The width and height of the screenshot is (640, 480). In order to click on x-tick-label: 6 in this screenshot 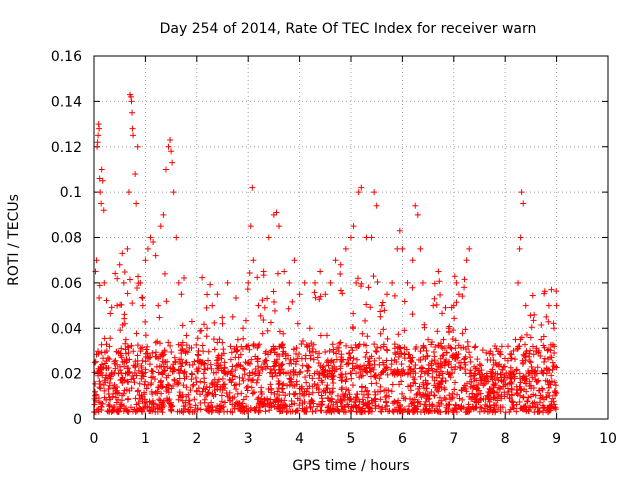, I will do `click(402, 439)`.